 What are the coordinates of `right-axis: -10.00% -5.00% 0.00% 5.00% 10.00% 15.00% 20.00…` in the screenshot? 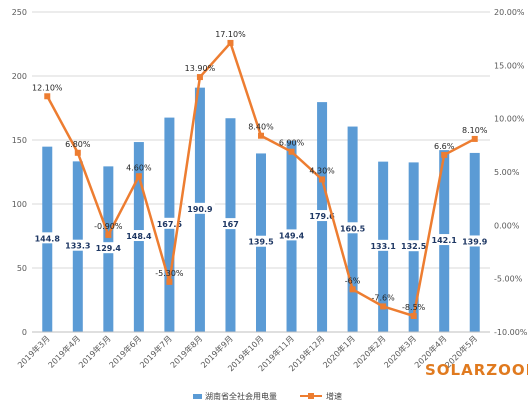 It's located at (511, 172).